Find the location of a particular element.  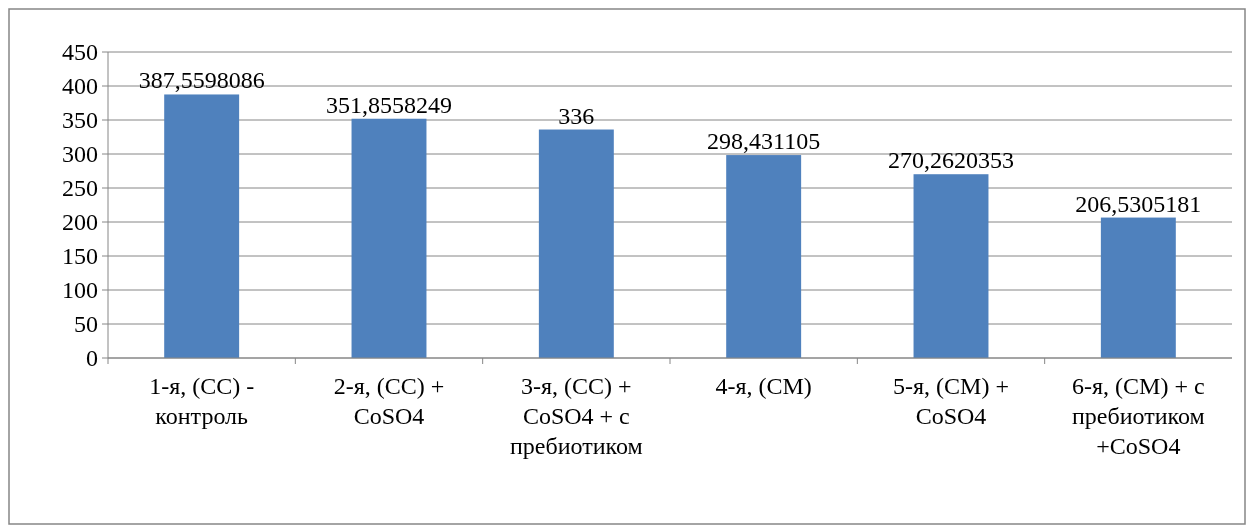

data-label: 298,431105 is located at coordinates (764, 141).